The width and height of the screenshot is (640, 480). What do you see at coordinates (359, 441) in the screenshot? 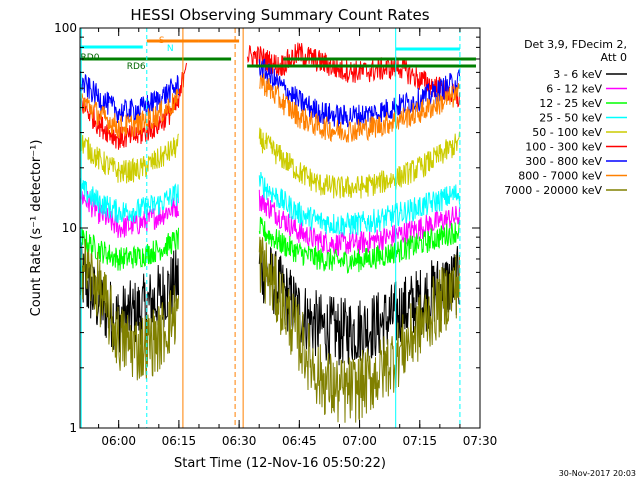
I see `x-tick-label-4: 07:00` at bounding box center [359, 441].